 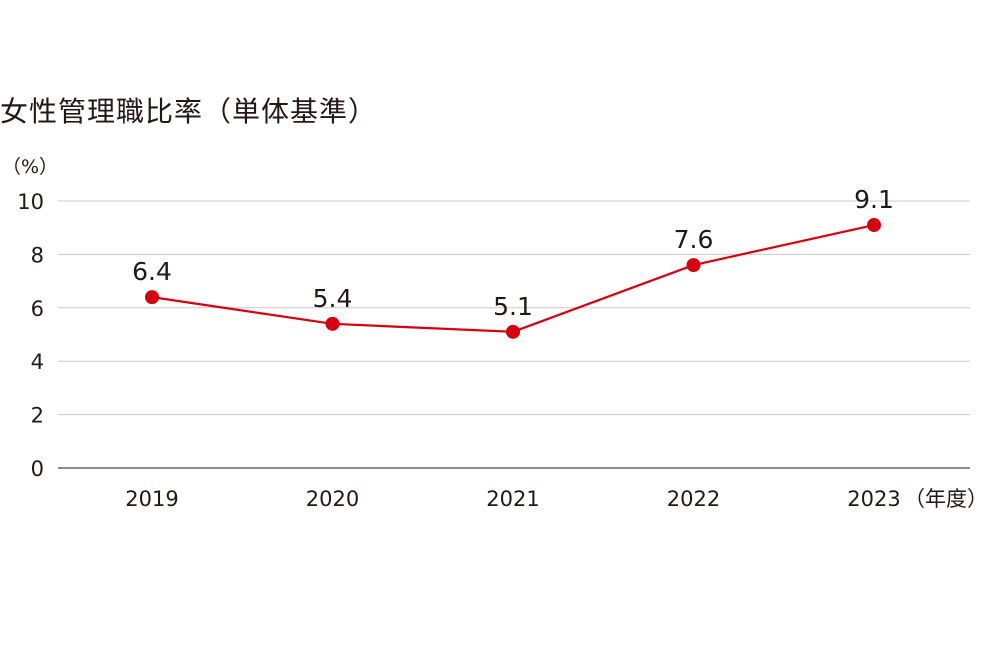 What do you see at coordinates (37, 255) in the screenshot?
I see `y-tick-label: 8` at bounding box center [37, 255].